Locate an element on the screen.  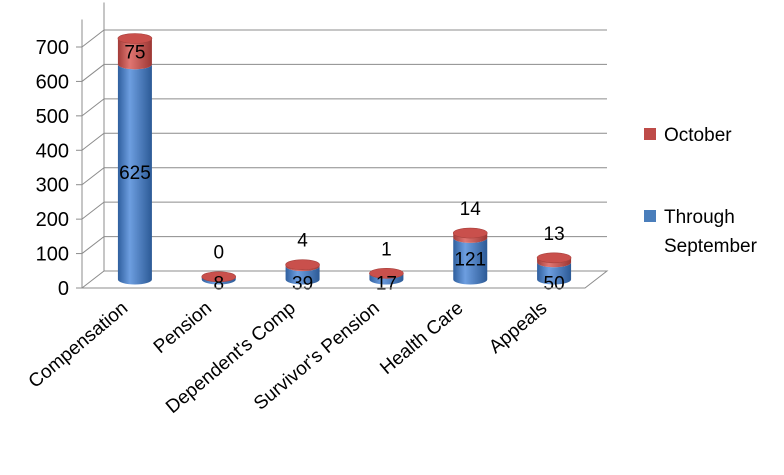
legend: October Through September is located at coordinates (701, 191).